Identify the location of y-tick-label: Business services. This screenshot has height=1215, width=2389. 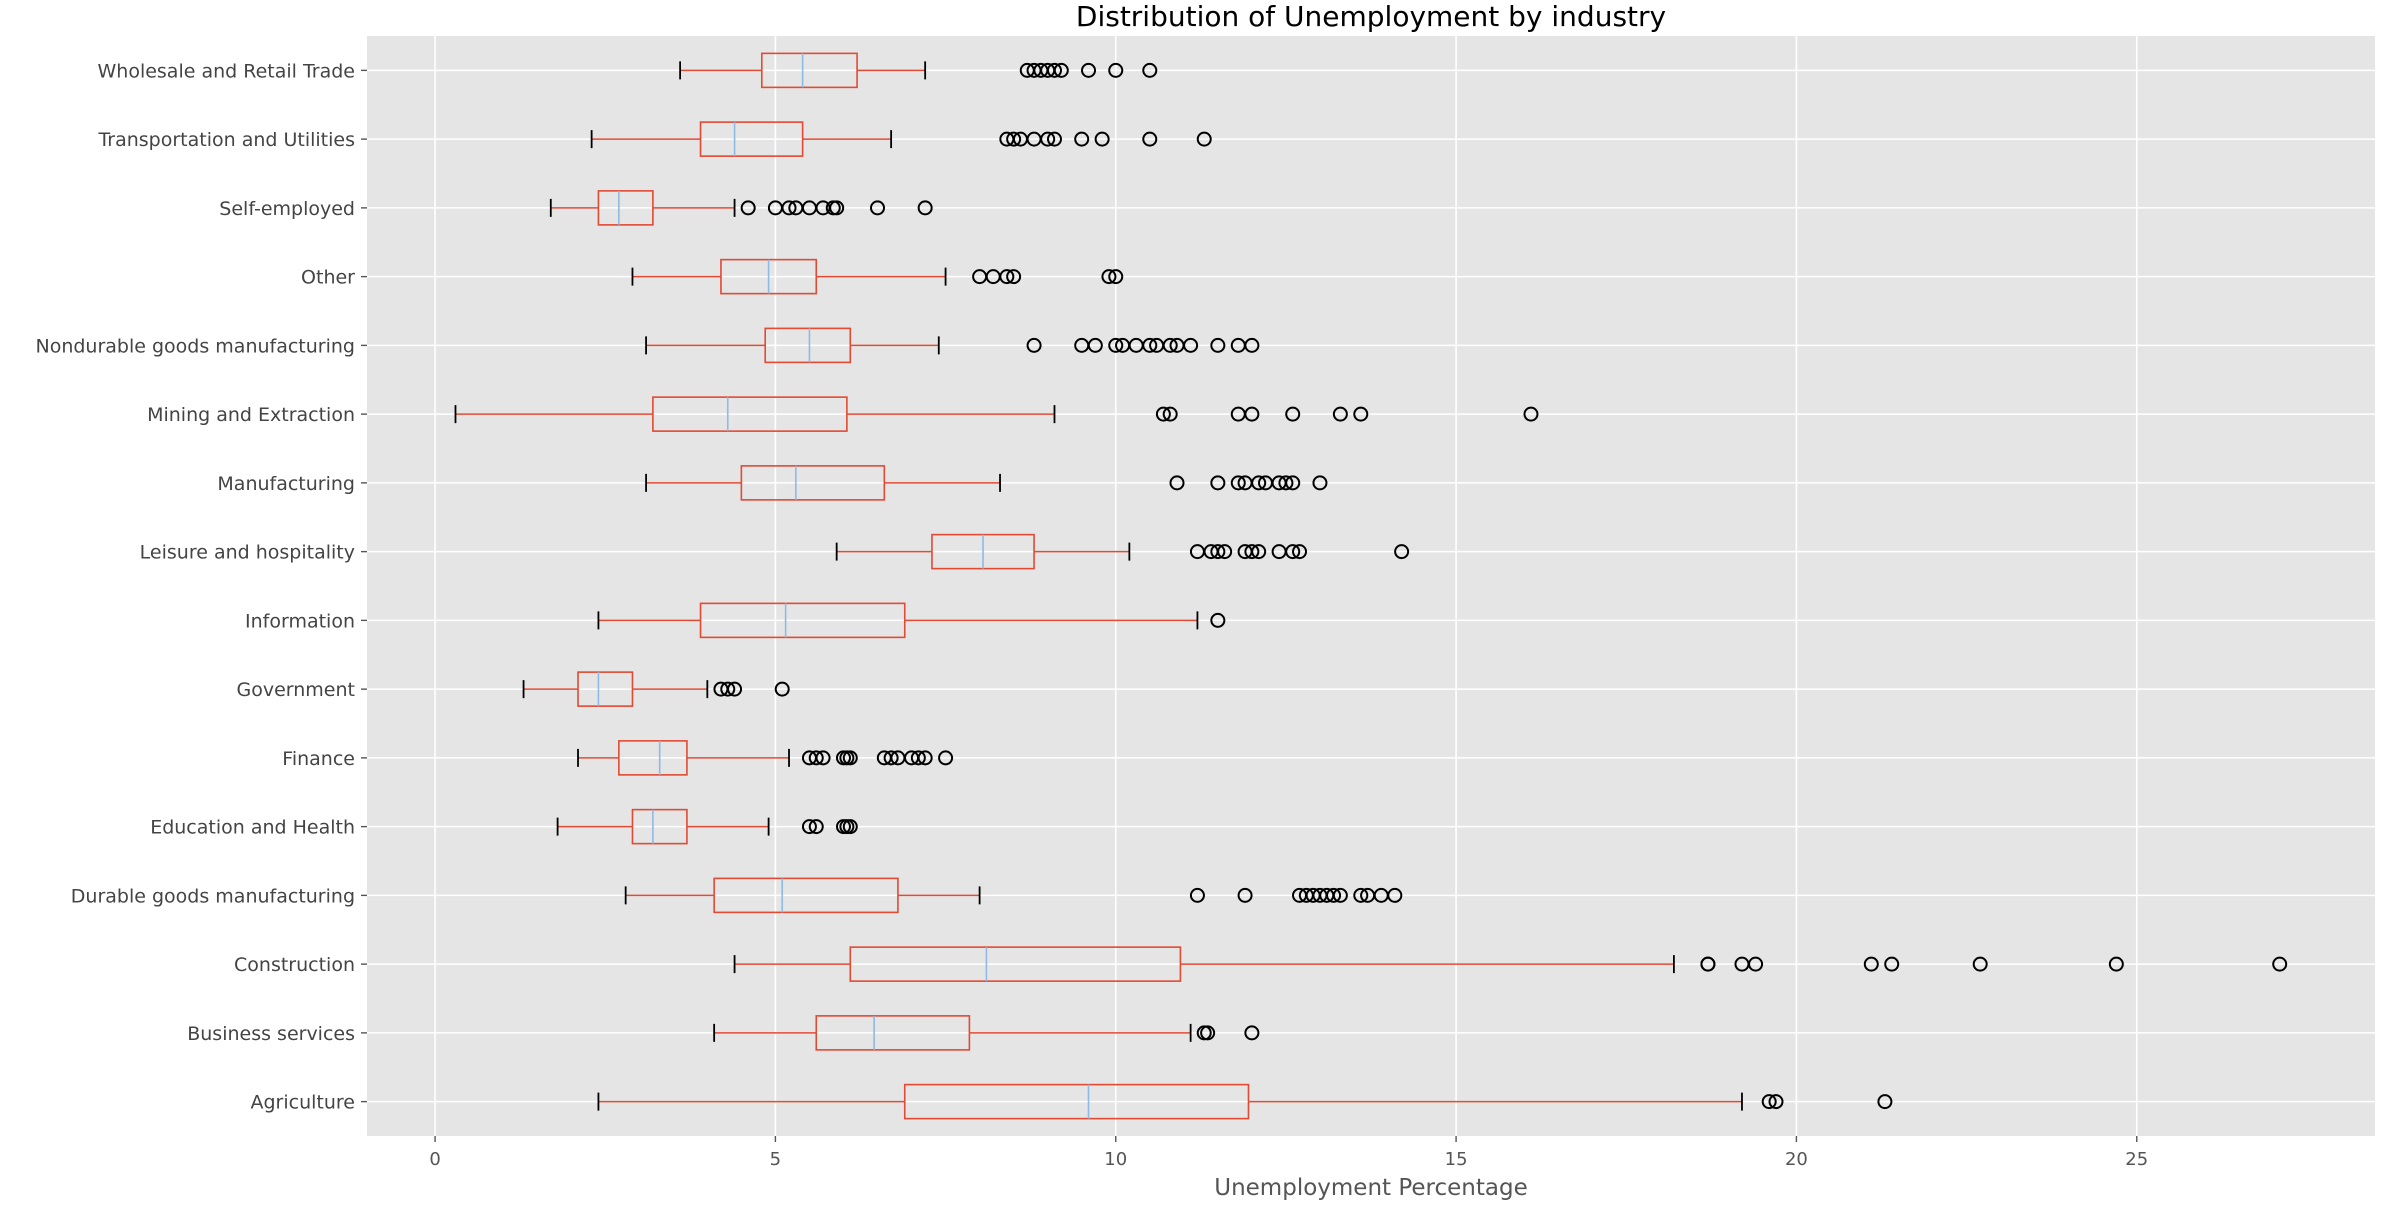
(271, 1034).